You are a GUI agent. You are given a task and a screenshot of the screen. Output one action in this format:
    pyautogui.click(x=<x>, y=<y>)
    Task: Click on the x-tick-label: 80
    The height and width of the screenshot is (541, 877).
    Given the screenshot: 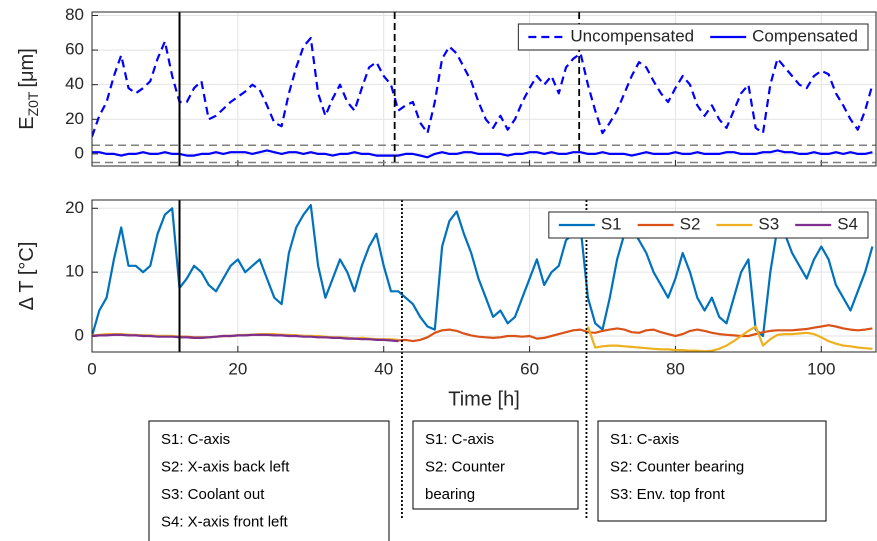 What is the action you would take?
    pyautogui.click(x=675, y=368)
    